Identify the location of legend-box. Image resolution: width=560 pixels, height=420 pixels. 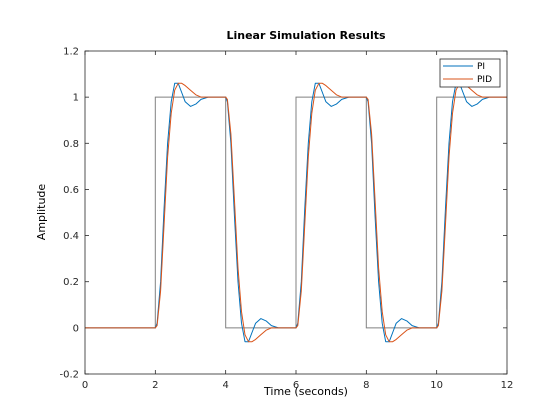
(470, 73).